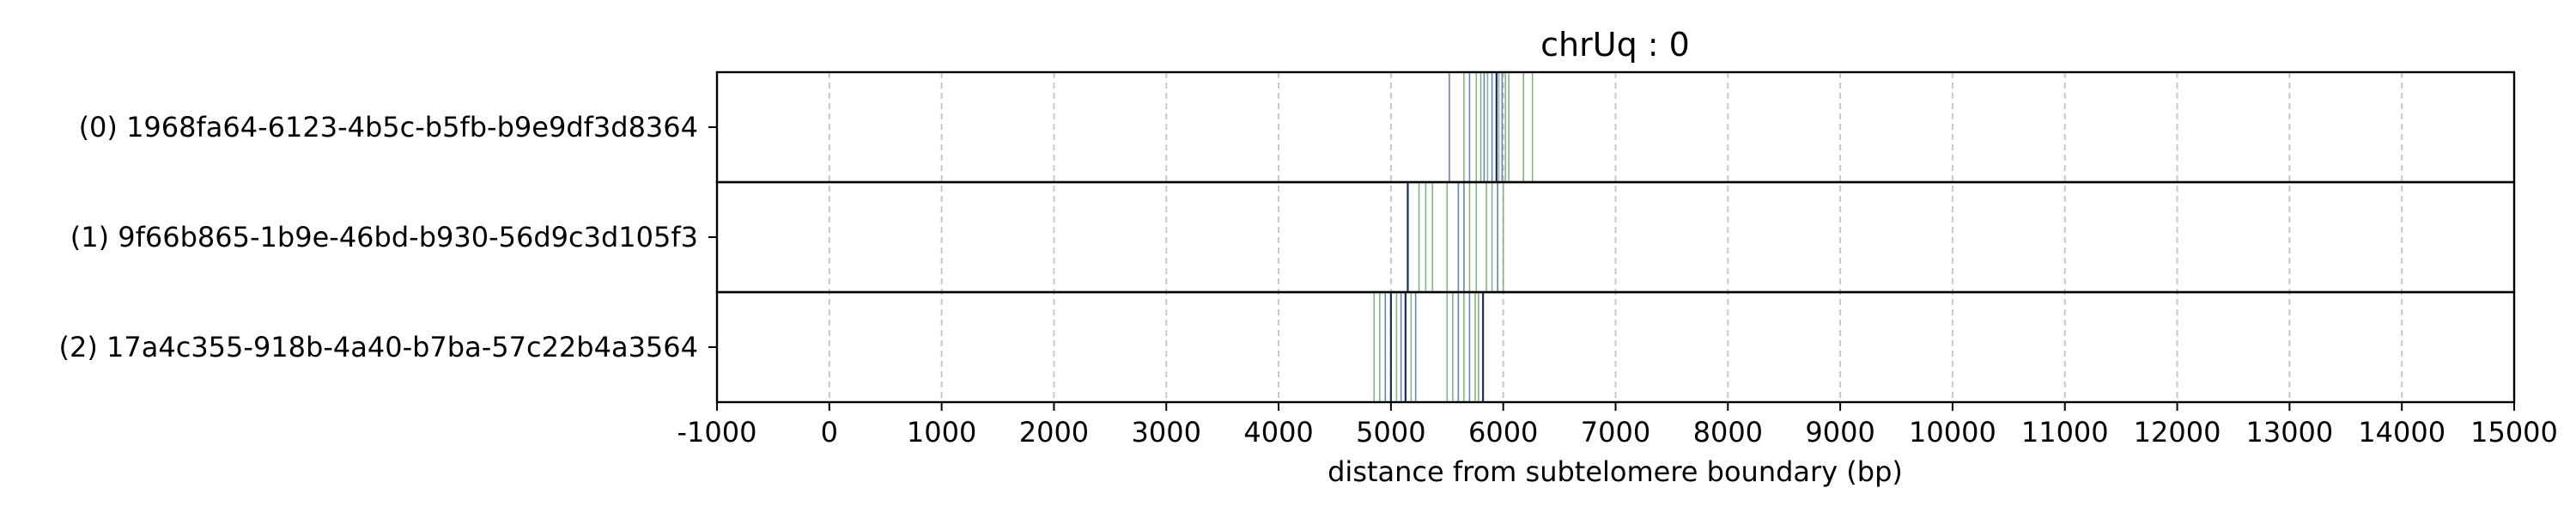  What do you see at coordinates (1166, 432) in the screenshot?
I see `x-tick-label: 3000` at bounding box center [1166, 432].